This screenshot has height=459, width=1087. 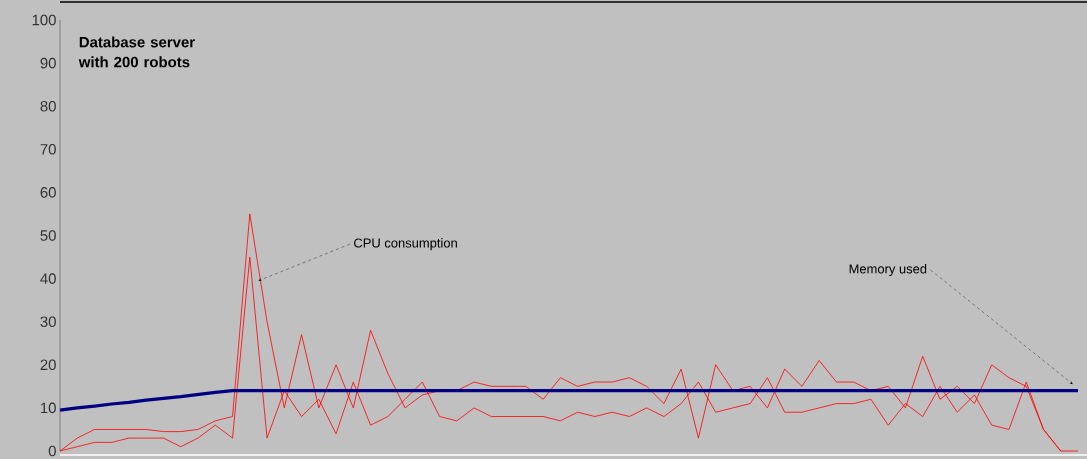 What do you see at coordinates (48, 365) in the screenshot?
I see `y-tick-label: 20` at bounding box center [48, 365].